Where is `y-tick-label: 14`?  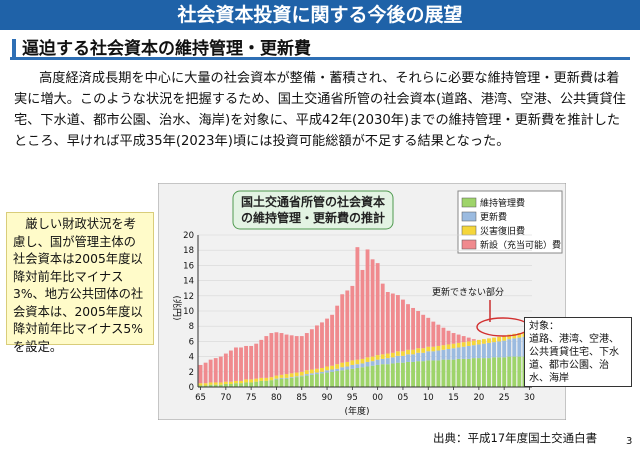
y-tick-label: 14 is located at coordinates (188, 282).